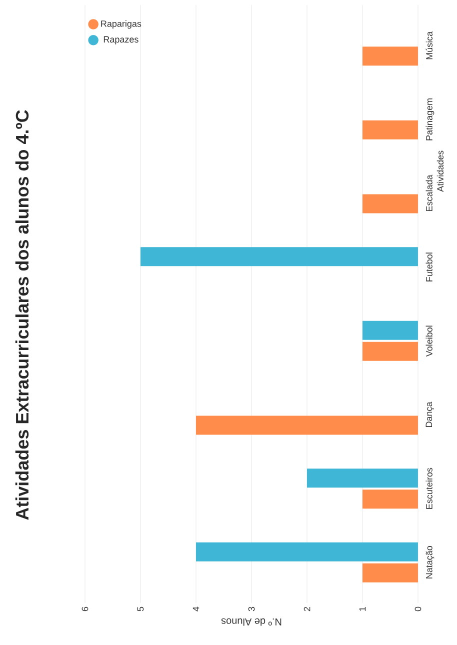 This screenshot has width=457, height=645. I want to click on y-axis-title: Atividades, so click(440, 171).